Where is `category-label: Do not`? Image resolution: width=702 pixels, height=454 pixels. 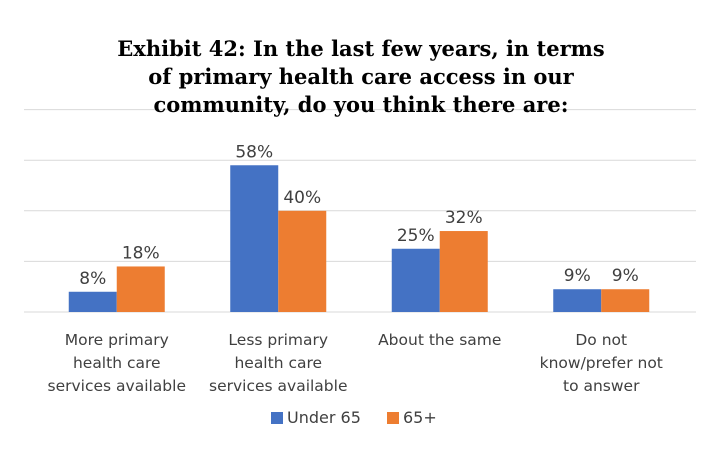 category-label: Do not is located at coordinates (601, 340).